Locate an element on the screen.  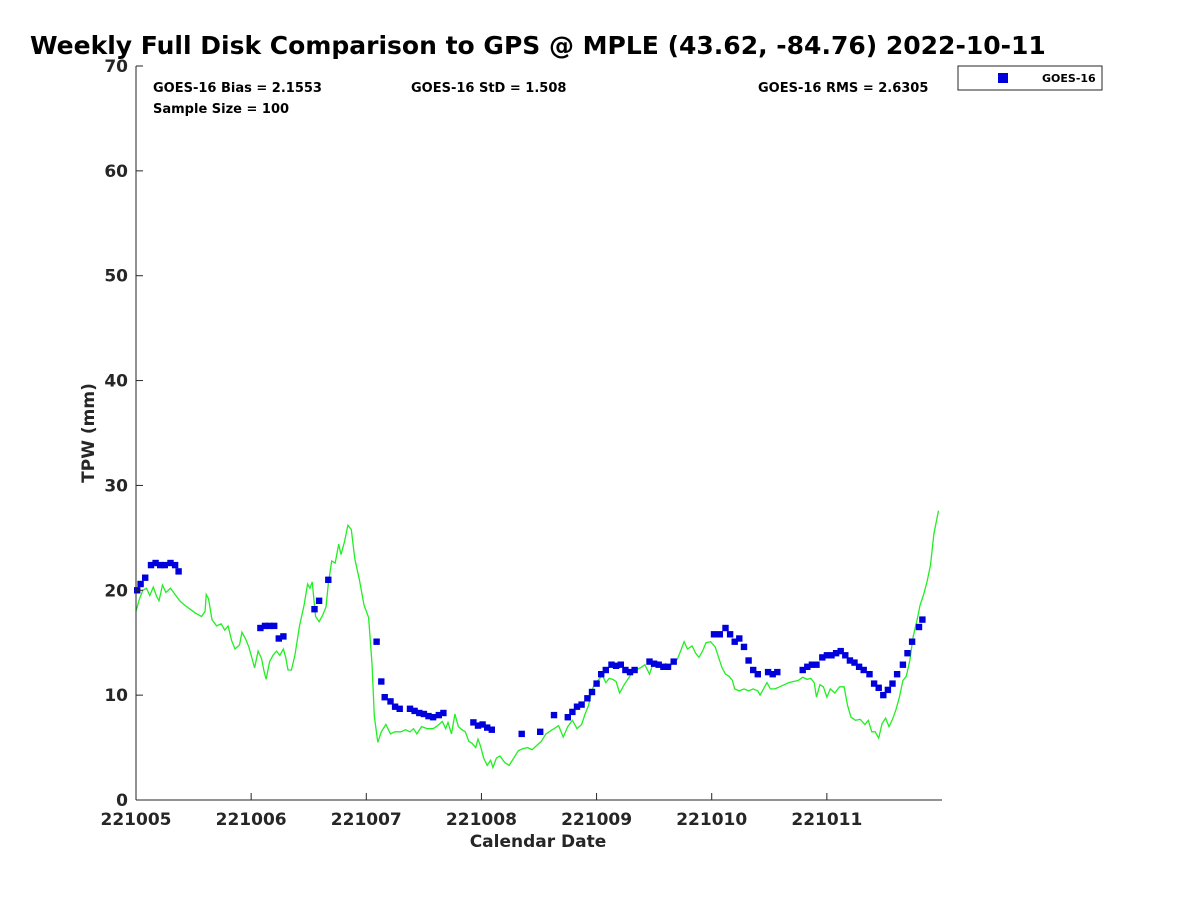
x-tick-label-221009: 221009 is located at coordinates (596, 820).